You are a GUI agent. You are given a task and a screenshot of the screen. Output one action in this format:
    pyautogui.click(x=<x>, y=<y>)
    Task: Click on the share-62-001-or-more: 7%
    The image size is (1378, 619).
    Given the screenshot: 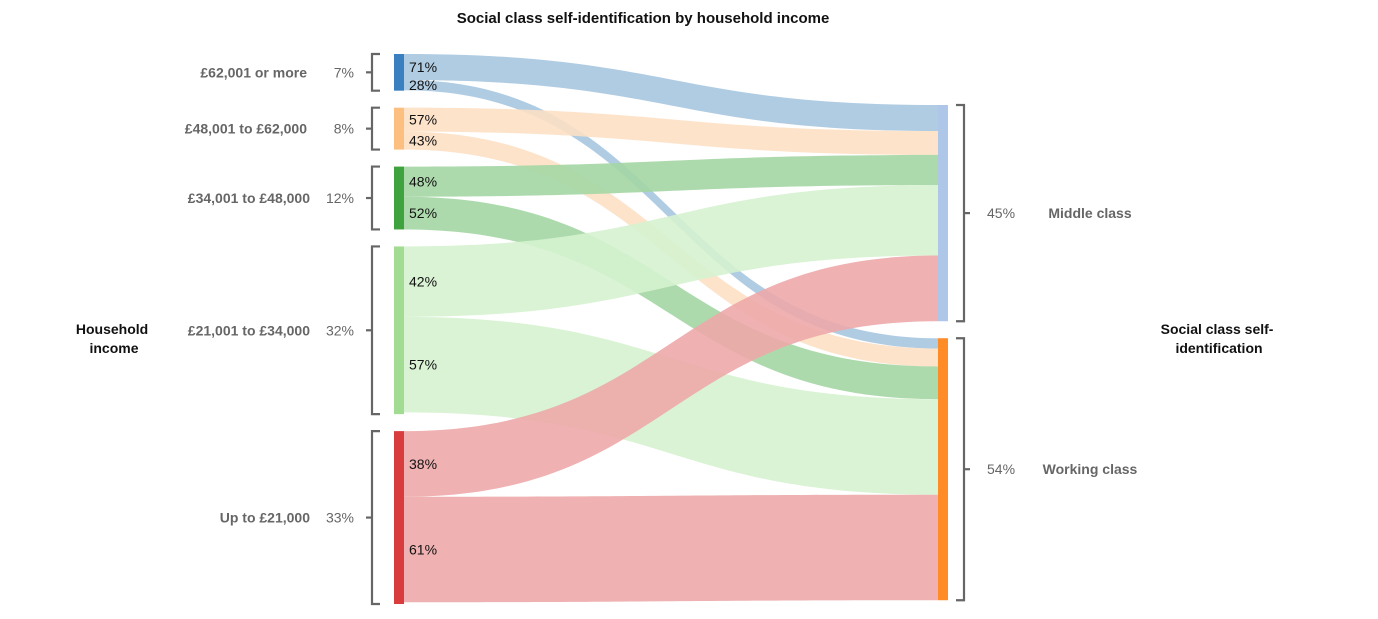 What is the action you would take?
    pyautogui.click(x=344, y=72)
    